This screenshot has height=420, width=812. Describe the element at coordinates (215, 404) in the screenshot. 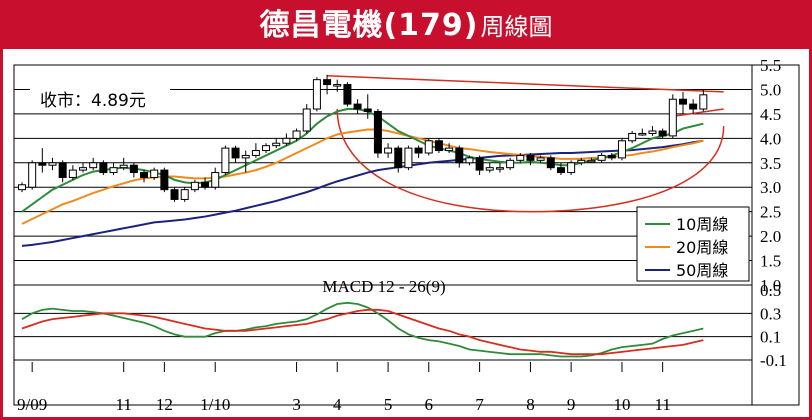

I see `x-tick-label: 1/10` at that location.